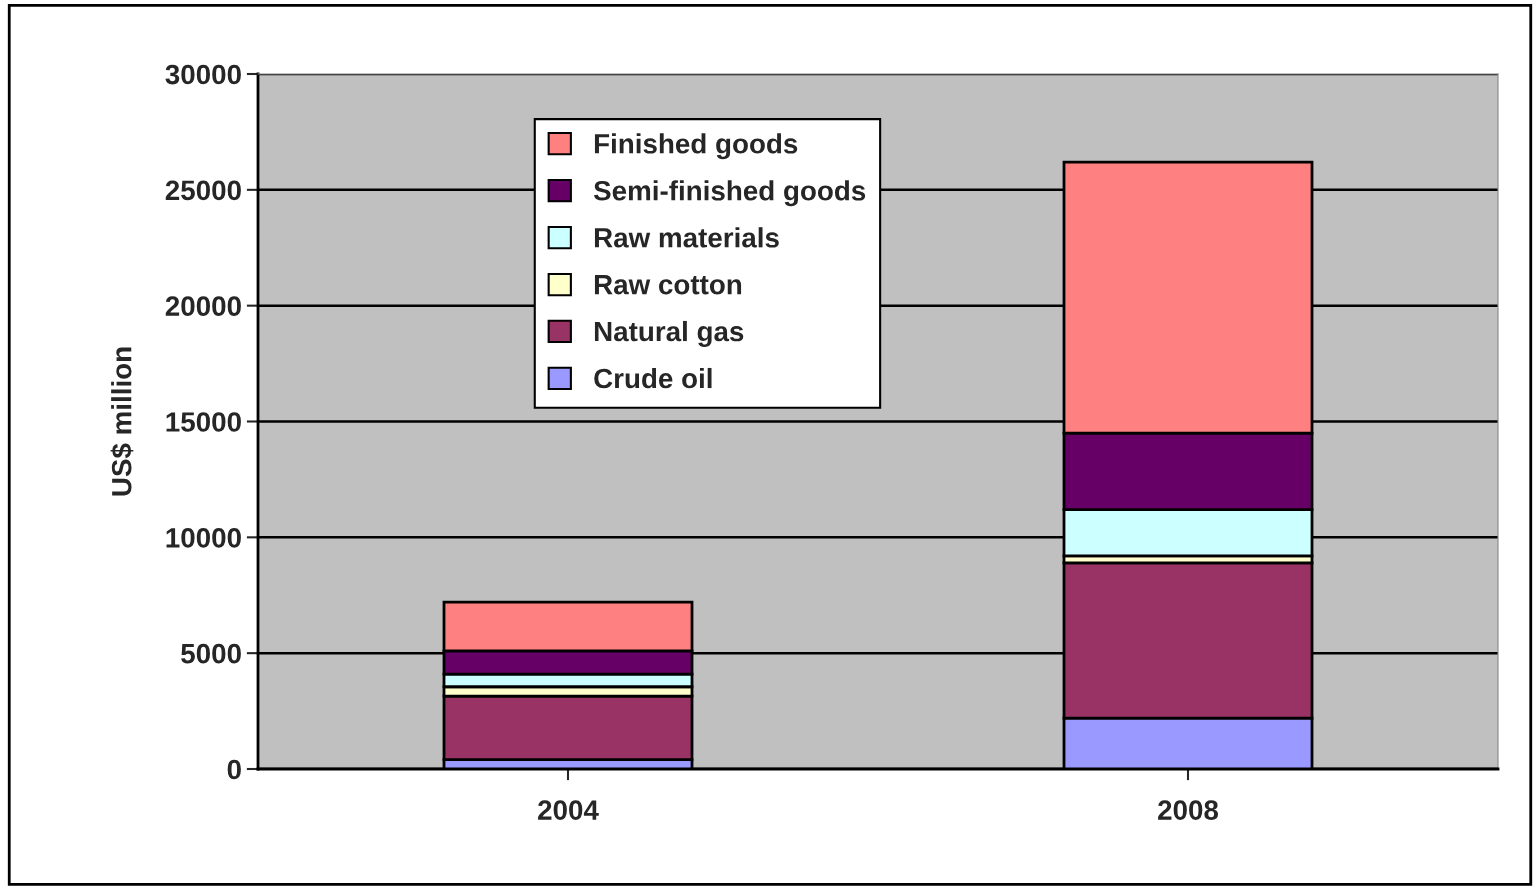 This screenshot has width=1540, height=888. What do you see at coordinates (668, 285) in the screenshot?
I see `legend-label: Raw cotton` at bounding box center [668, 285].